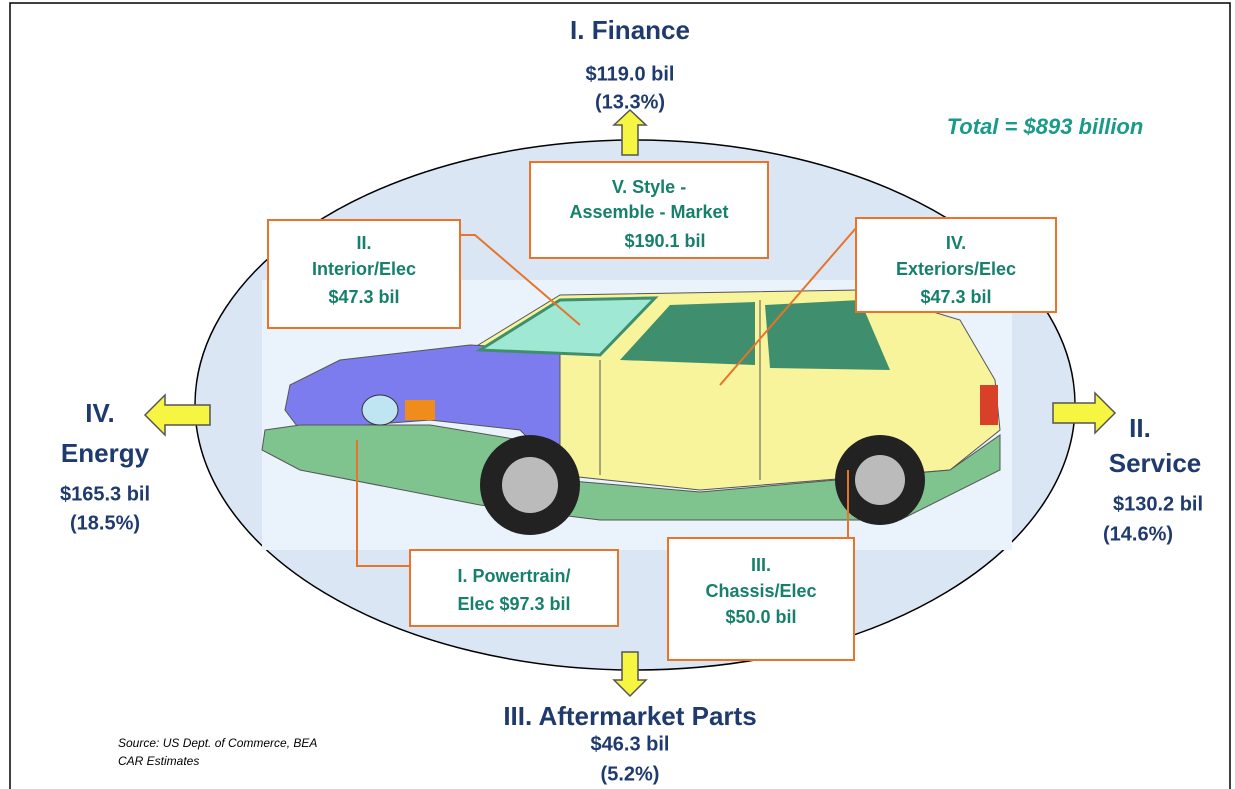 Image resolution: width=1235 pixels, height=789 pixels. Describe the element at coordinates (956, 243) in the screenshot. I see `box-text: IV.` at that location.